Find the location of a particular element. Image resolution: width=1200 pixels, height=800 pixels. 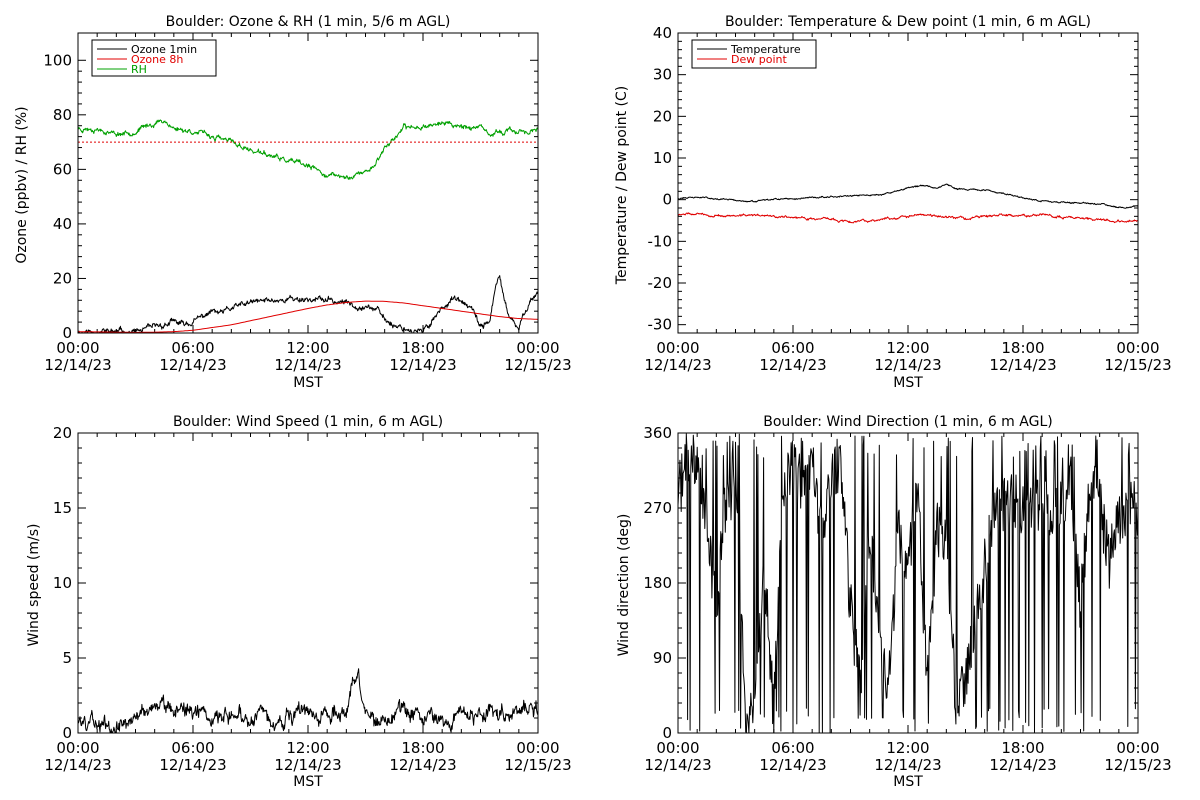

series-line-wind-speed is located at coordinates (308, 700).